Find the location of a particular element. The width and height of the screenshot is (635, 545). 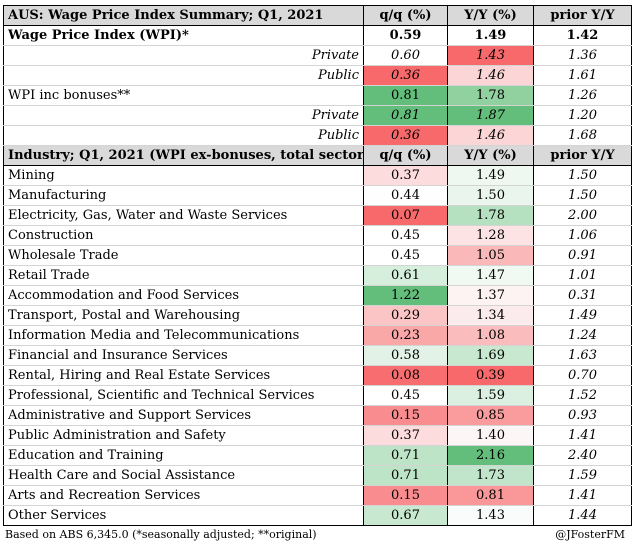

yy-value: 1.37 is located at coordinates (490, 295).